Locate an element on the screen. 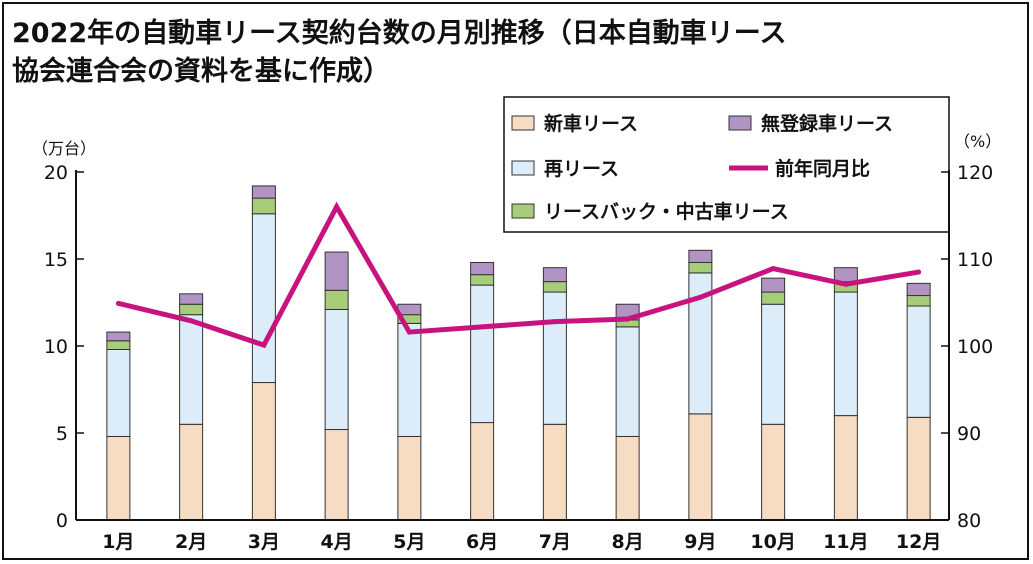 The width and height of the screenshot is (1033, 564). x-axis-labels: 1月 2月 3月 4月 5月 6月 7月 8月 9月 10月 11月 12月 is located at coordinates (521, 542).